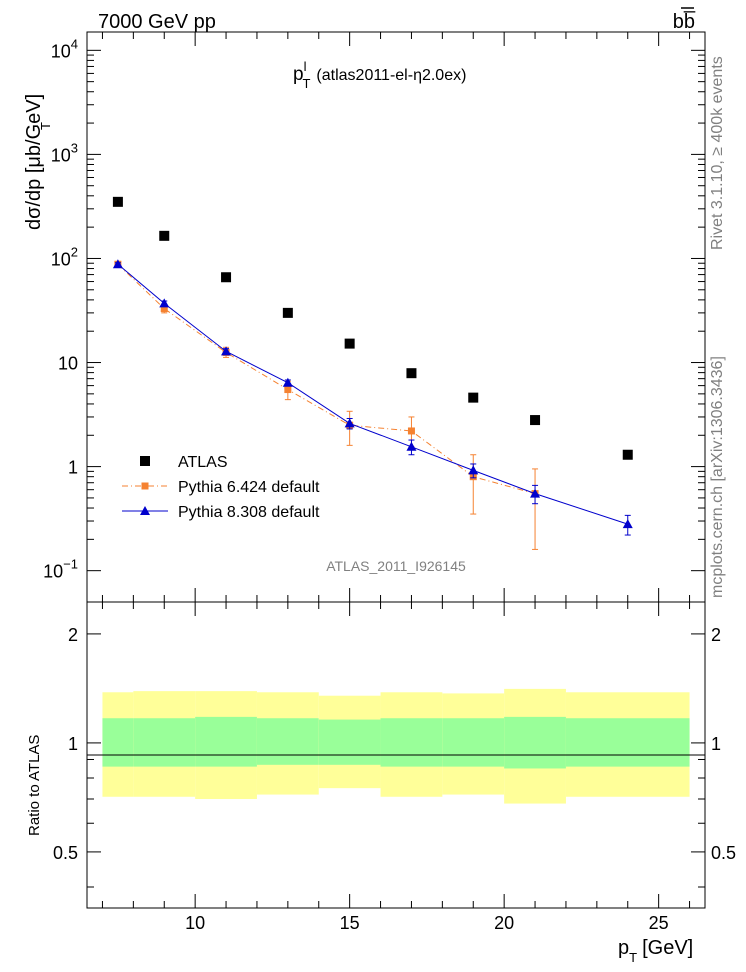 The image size is (746, 972). What do you see at coordinates (73, 468) in the screenshot?
I see `y-tick-label: 1` at bounding box center [73, 468].